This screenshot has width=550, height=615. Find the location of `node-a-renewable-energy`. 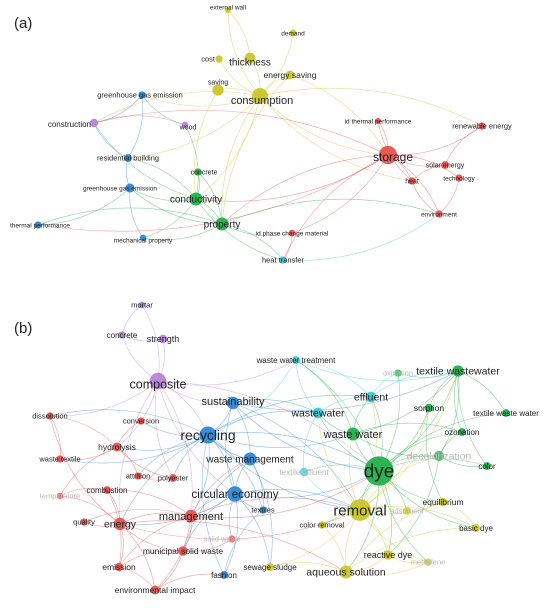

node-a-renewable-energy is located at coordinates (482, 126).